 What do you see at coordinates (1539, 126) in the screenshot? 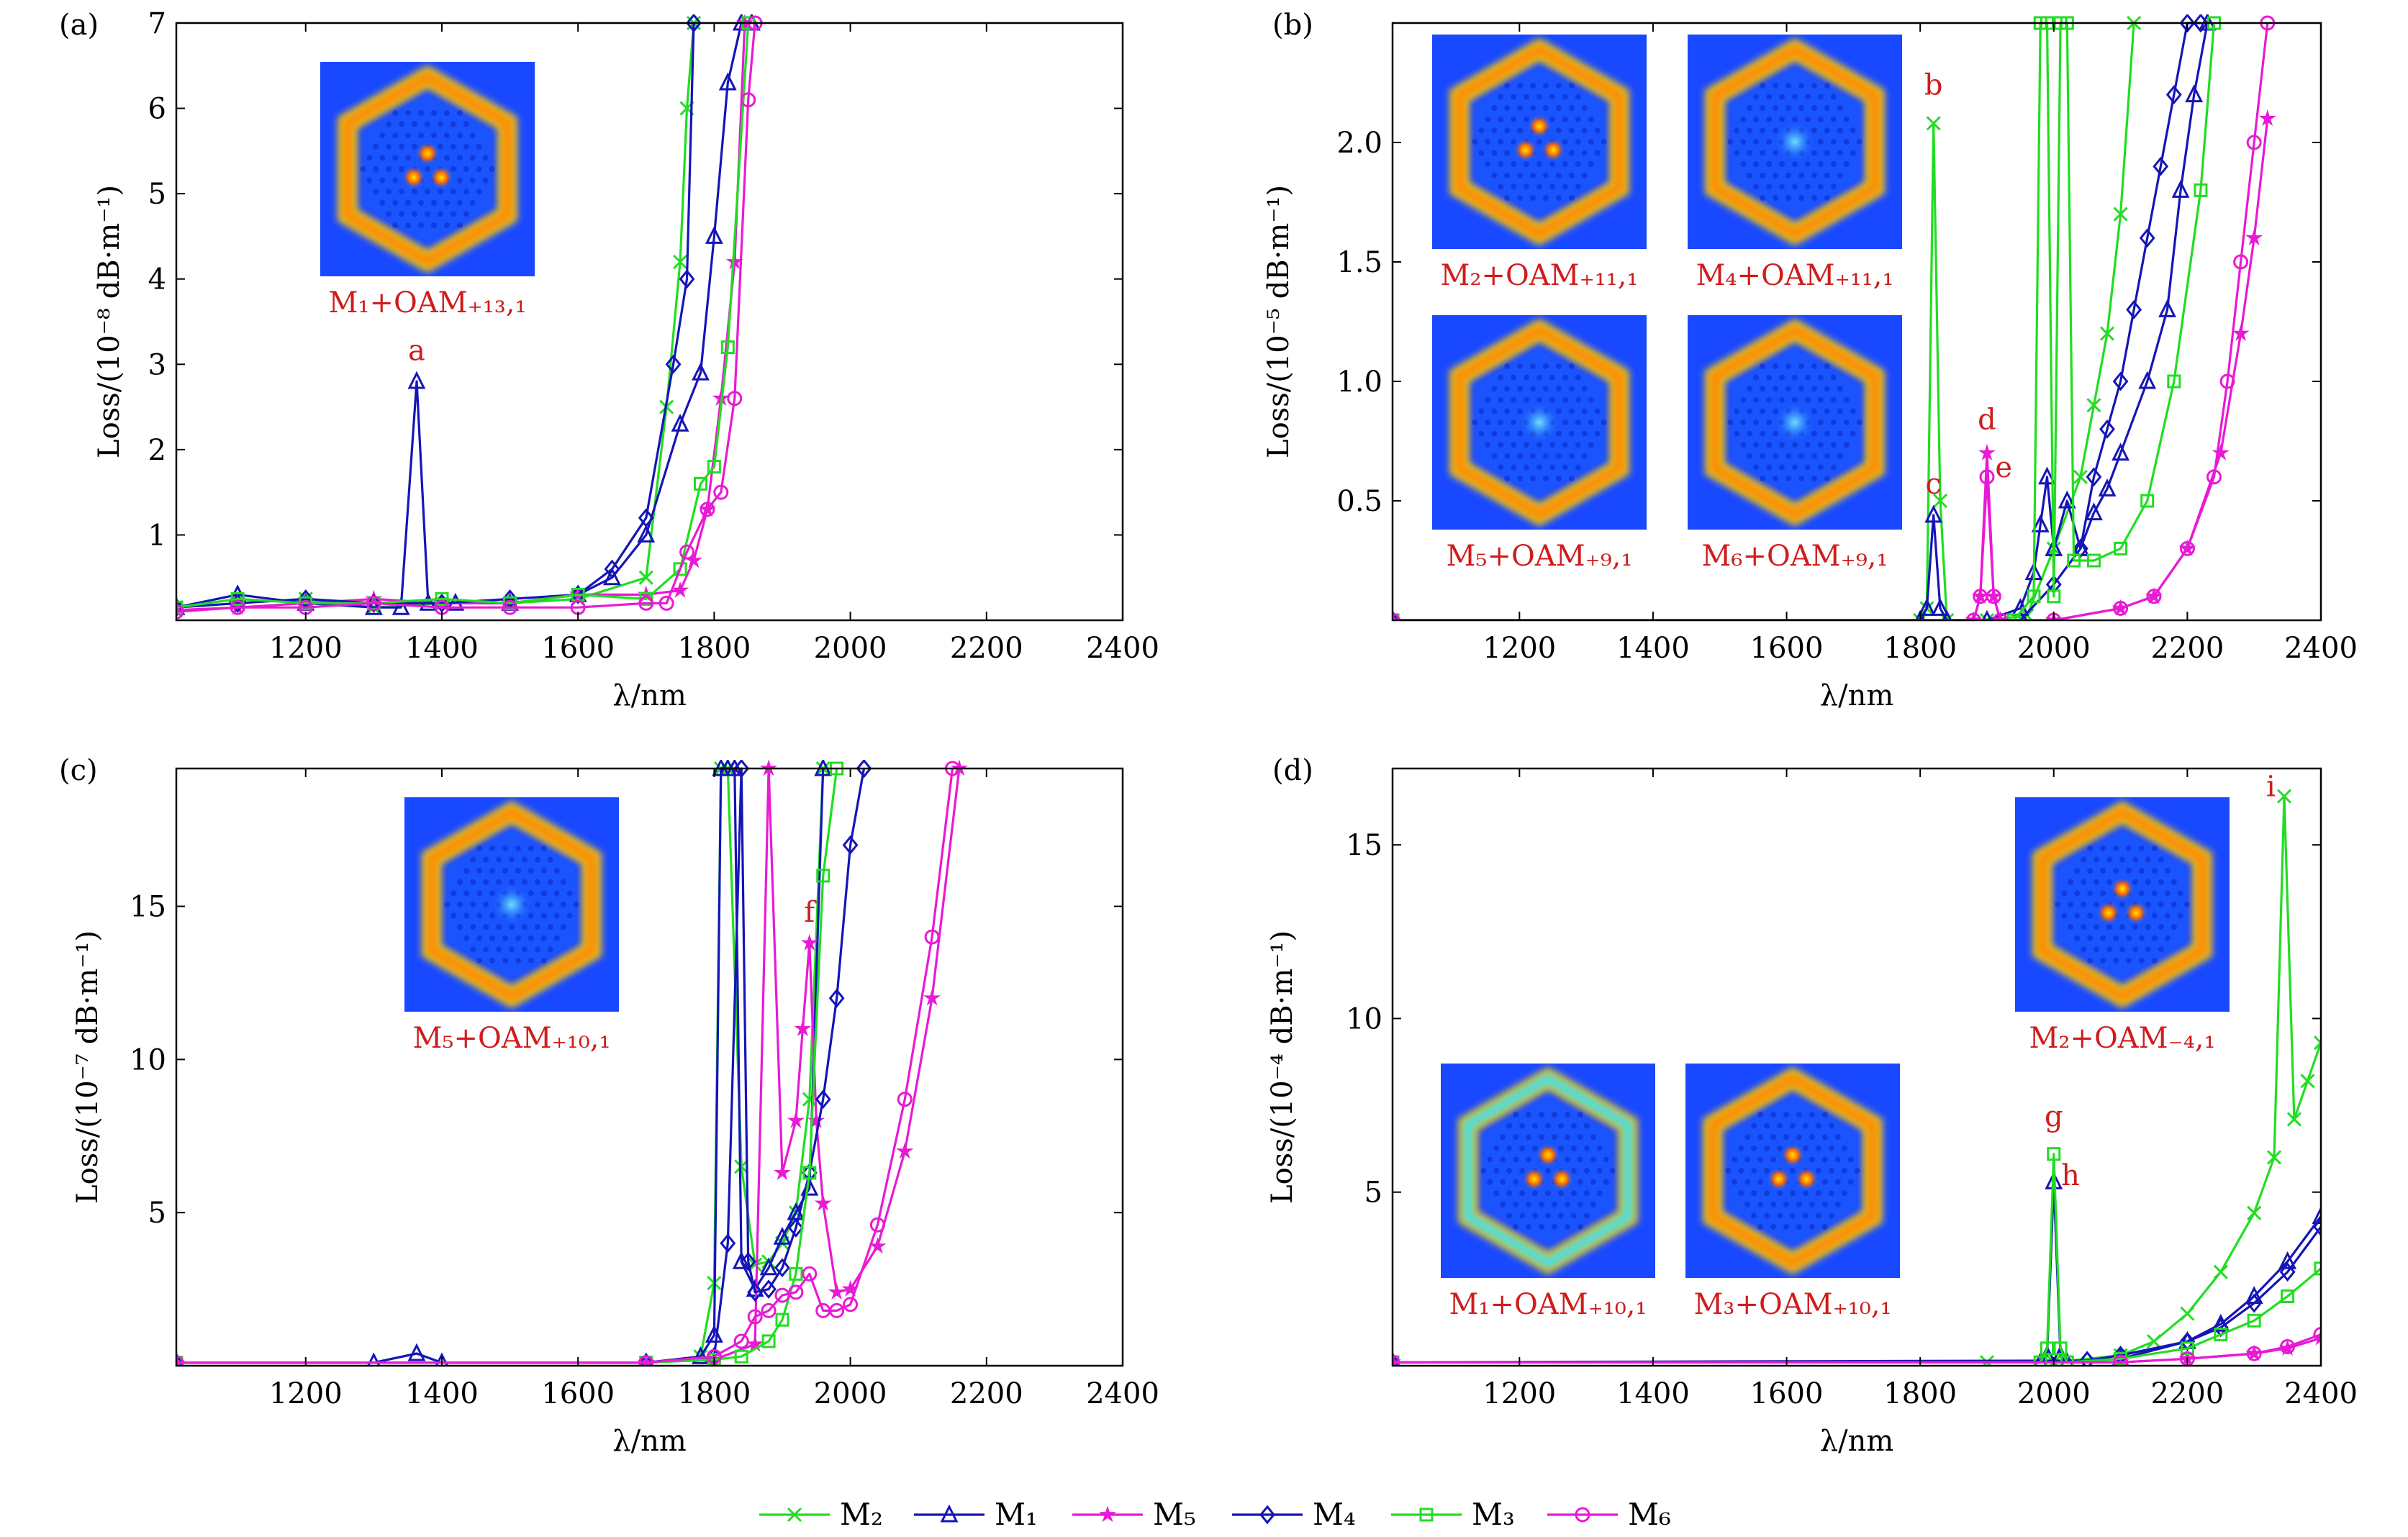
I see `core-lobe` at bounding box center [1539, 126].